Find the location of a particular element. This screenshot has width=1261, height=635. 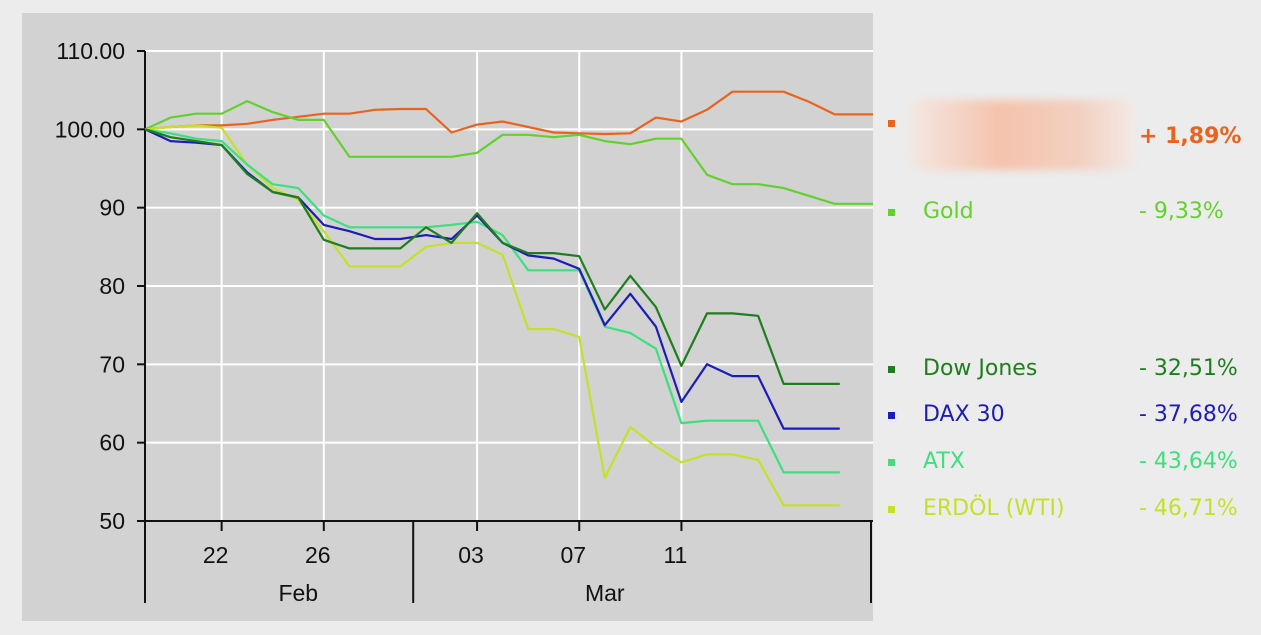

x-tick-label: 26 is located at coordinates (318, 555).